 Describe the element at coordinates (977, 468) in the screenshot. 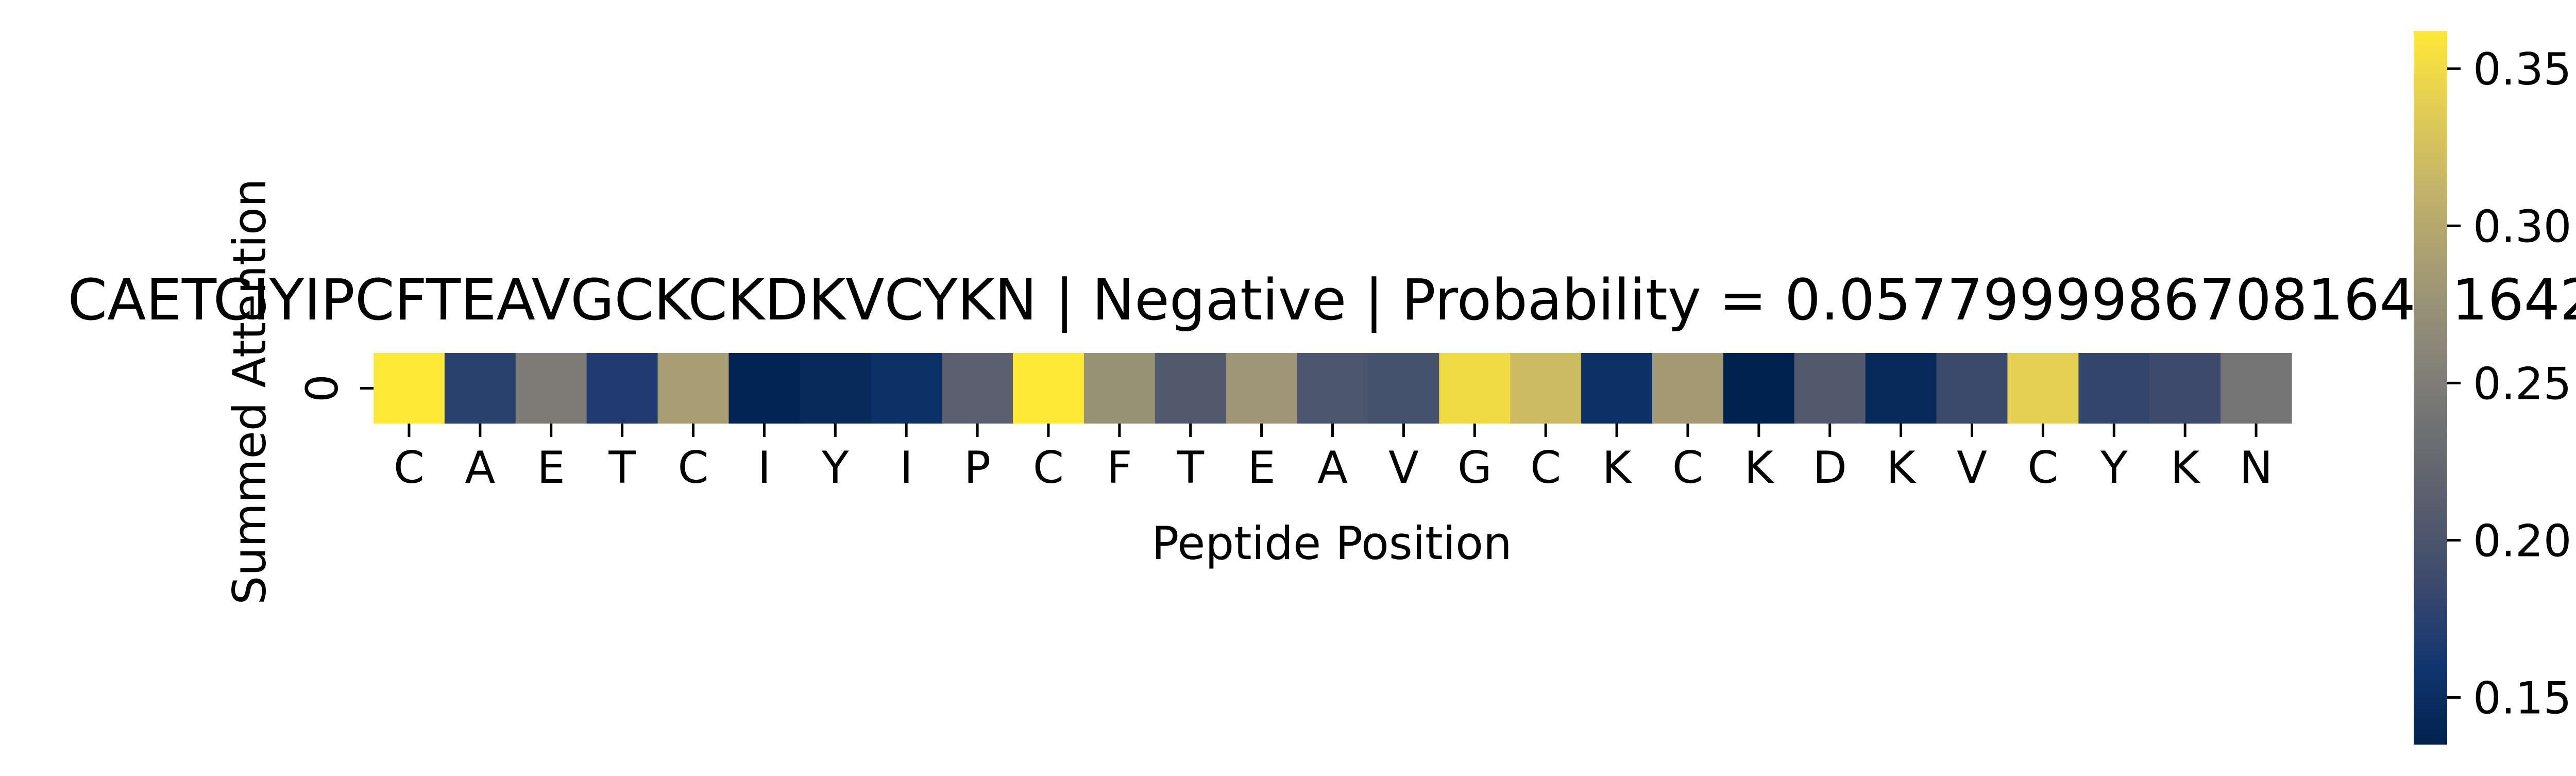

I see `x-tick-label: P` at that location.